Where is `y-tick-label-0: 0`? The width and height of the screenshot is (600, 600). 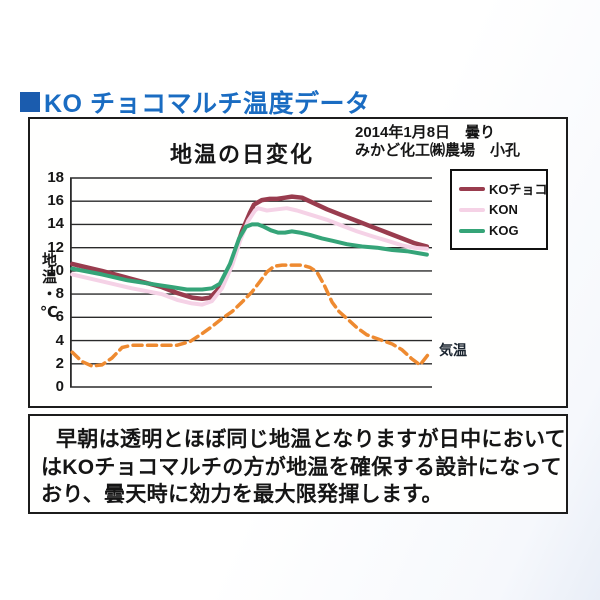 y-tick-label-0: 0 is located at coordinates (59, 386).